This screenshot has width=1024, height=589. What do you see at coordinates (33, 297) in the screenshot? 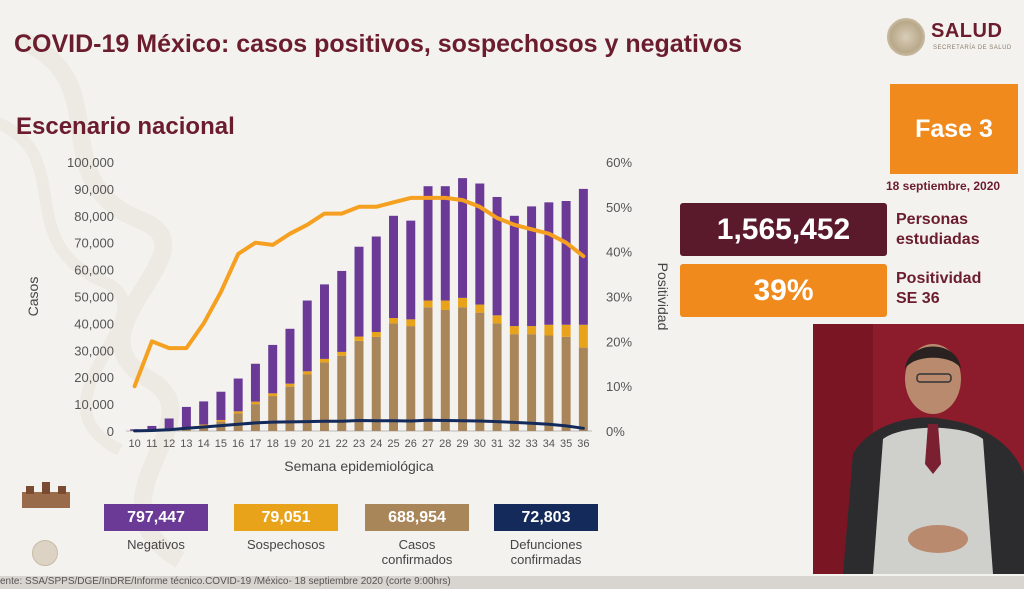
I see `y-axis-label: Casos` at bounding box center [33, 297].